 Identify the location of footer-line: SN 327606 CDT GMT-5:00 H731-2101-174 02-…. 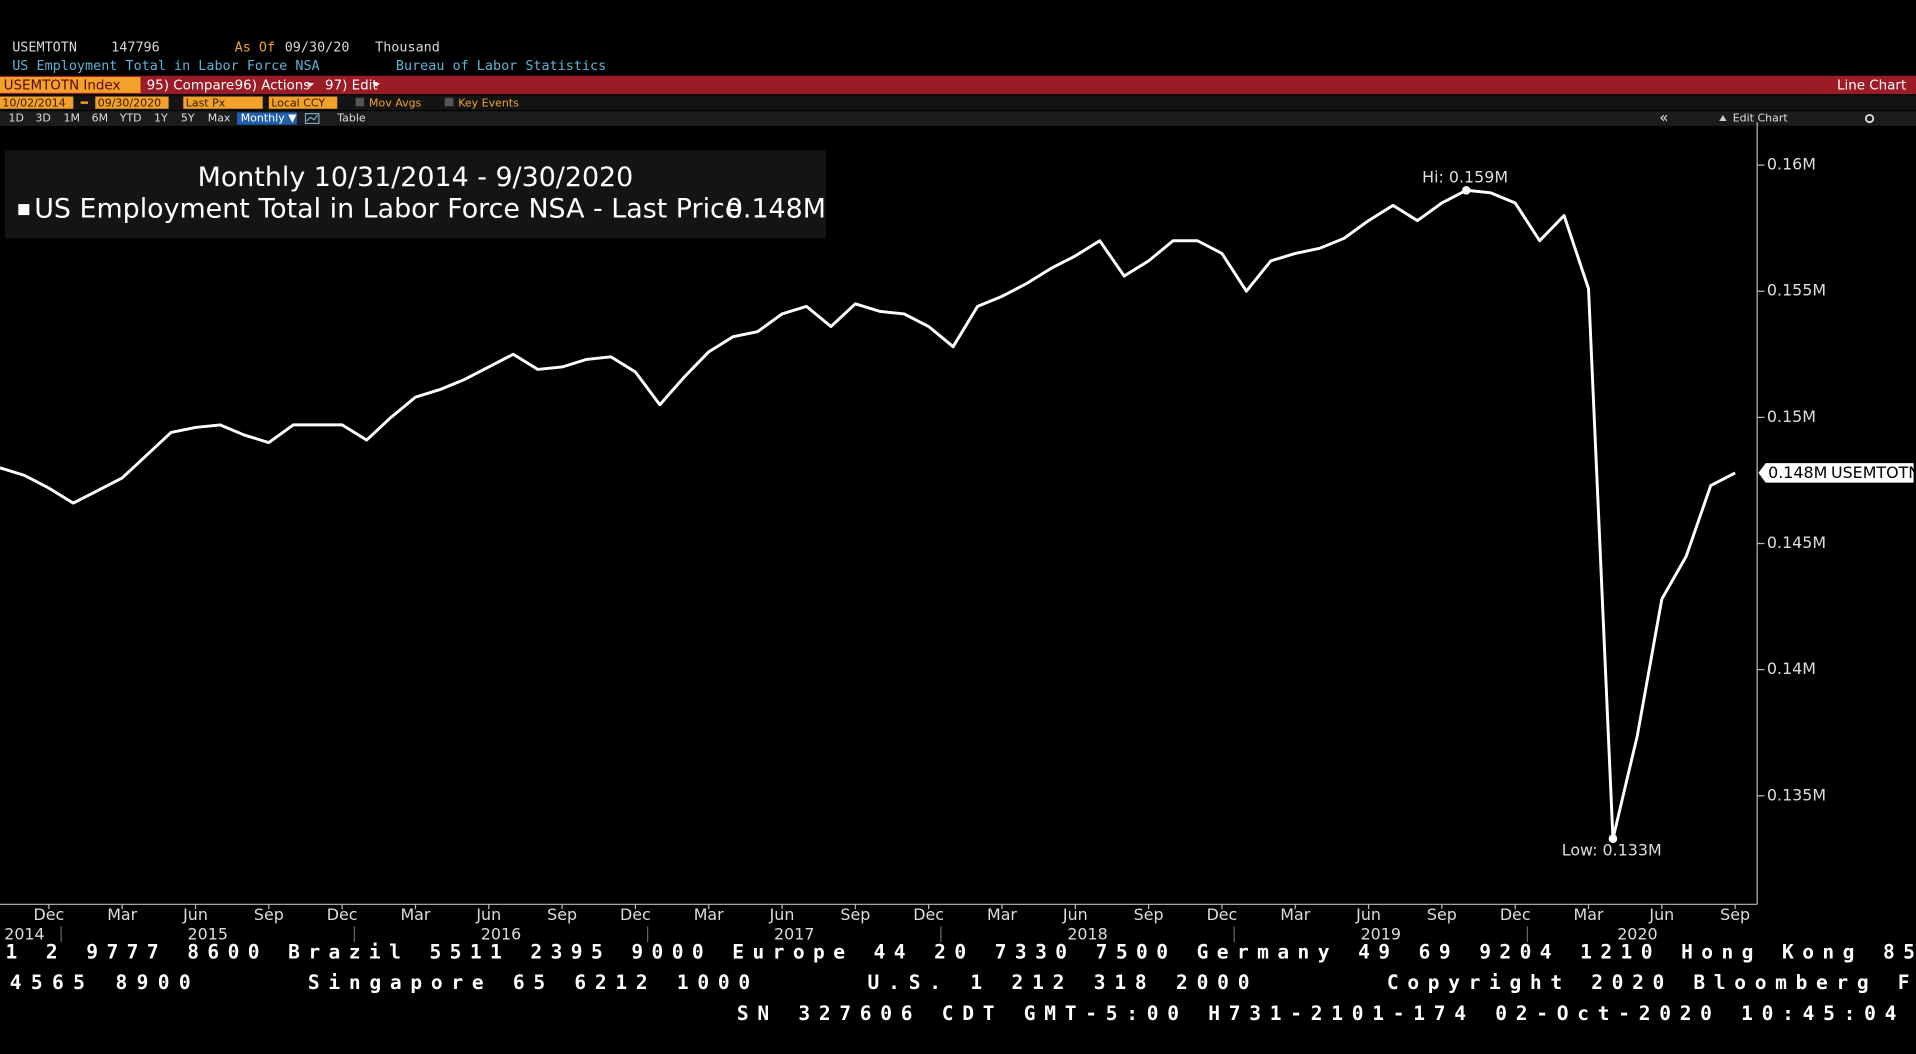
(1317, 1013).